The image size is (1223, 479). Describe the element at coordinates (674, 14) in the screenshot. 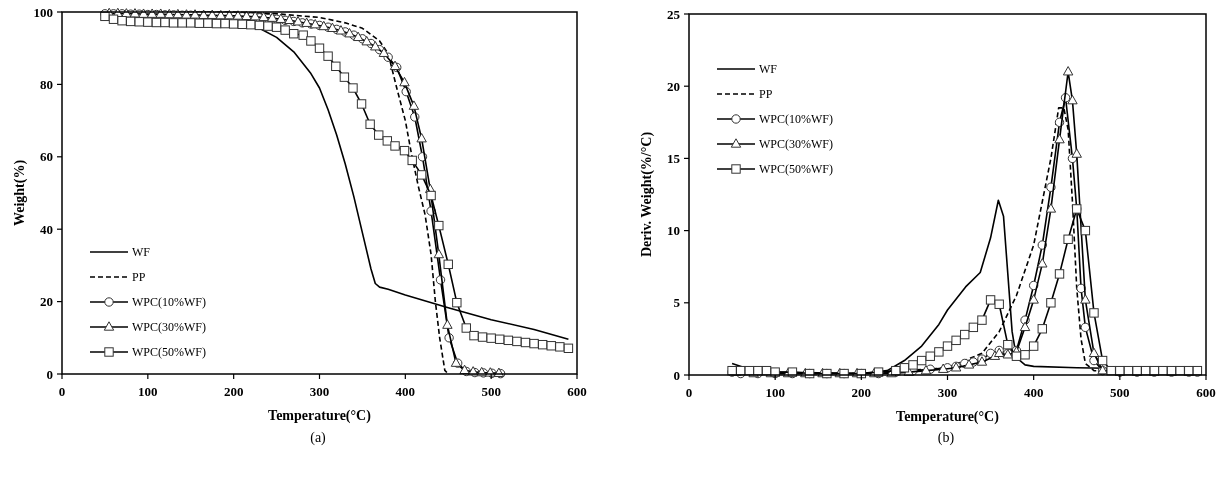

I see `y-tick-label: 25` at that location.